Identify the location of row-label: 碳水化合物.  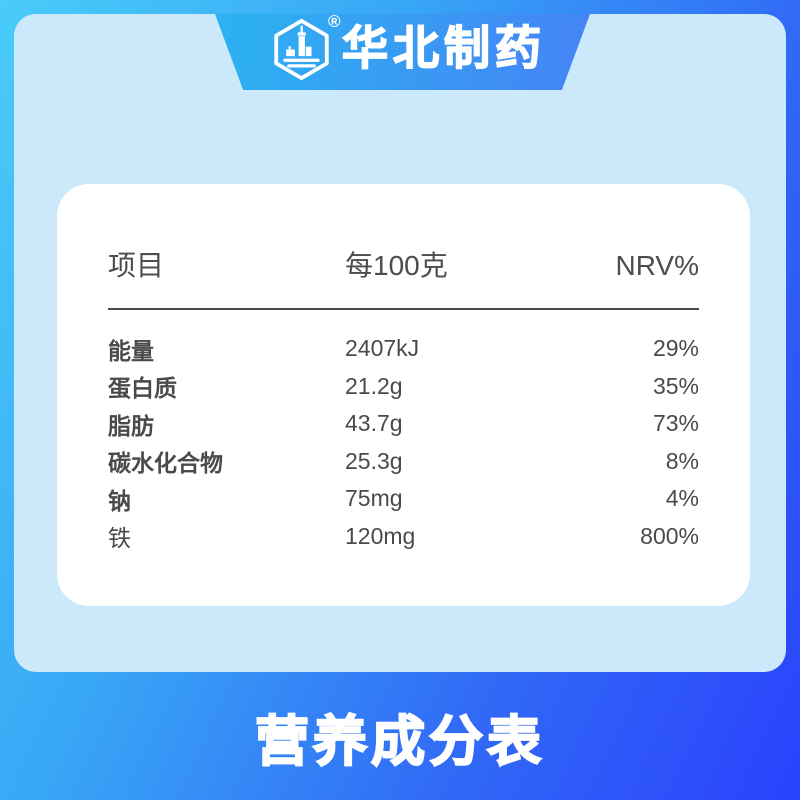
(165, 463).